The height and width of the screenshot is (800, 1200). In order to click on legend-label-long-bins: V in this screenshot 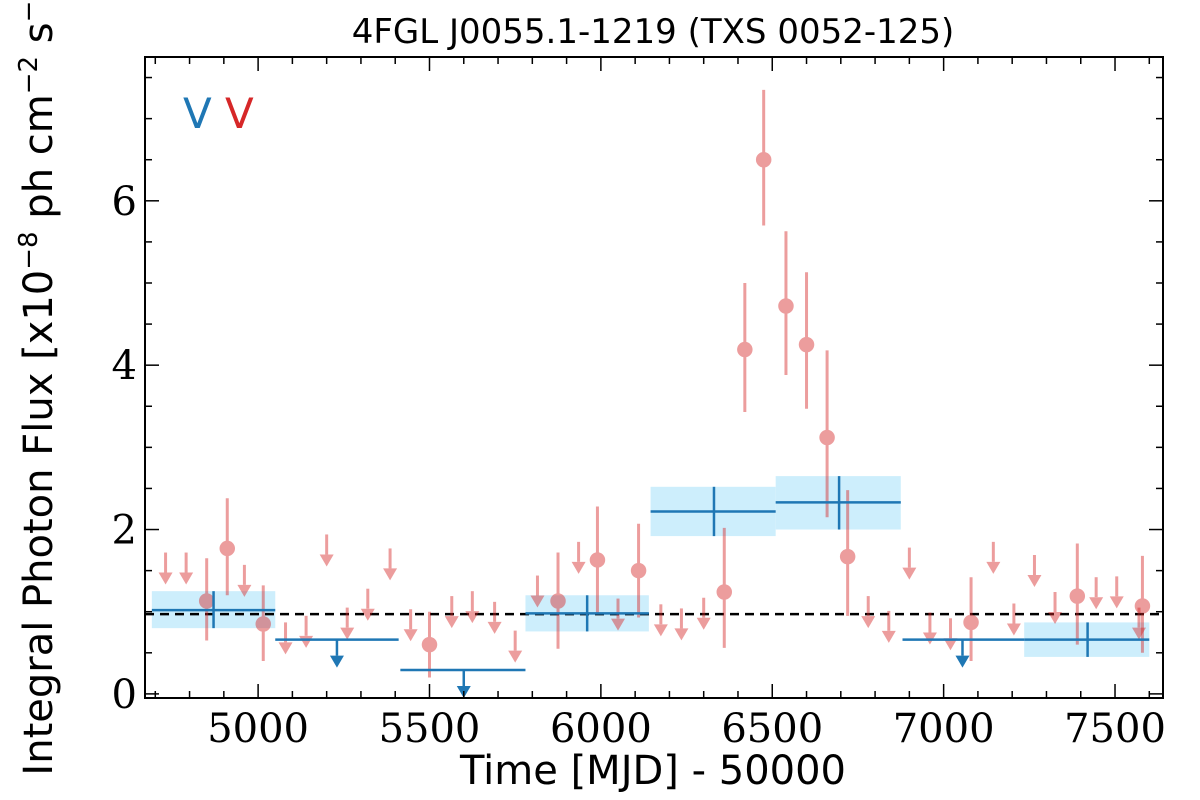, I will do `click(197, 113)`.